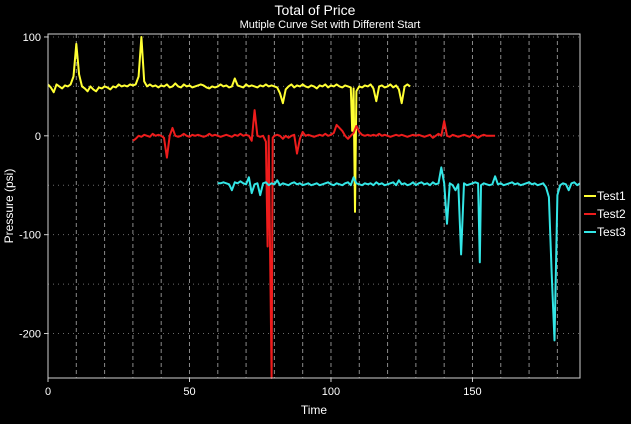  I want to click on chart-title: Total of Price, so click(315, 10).